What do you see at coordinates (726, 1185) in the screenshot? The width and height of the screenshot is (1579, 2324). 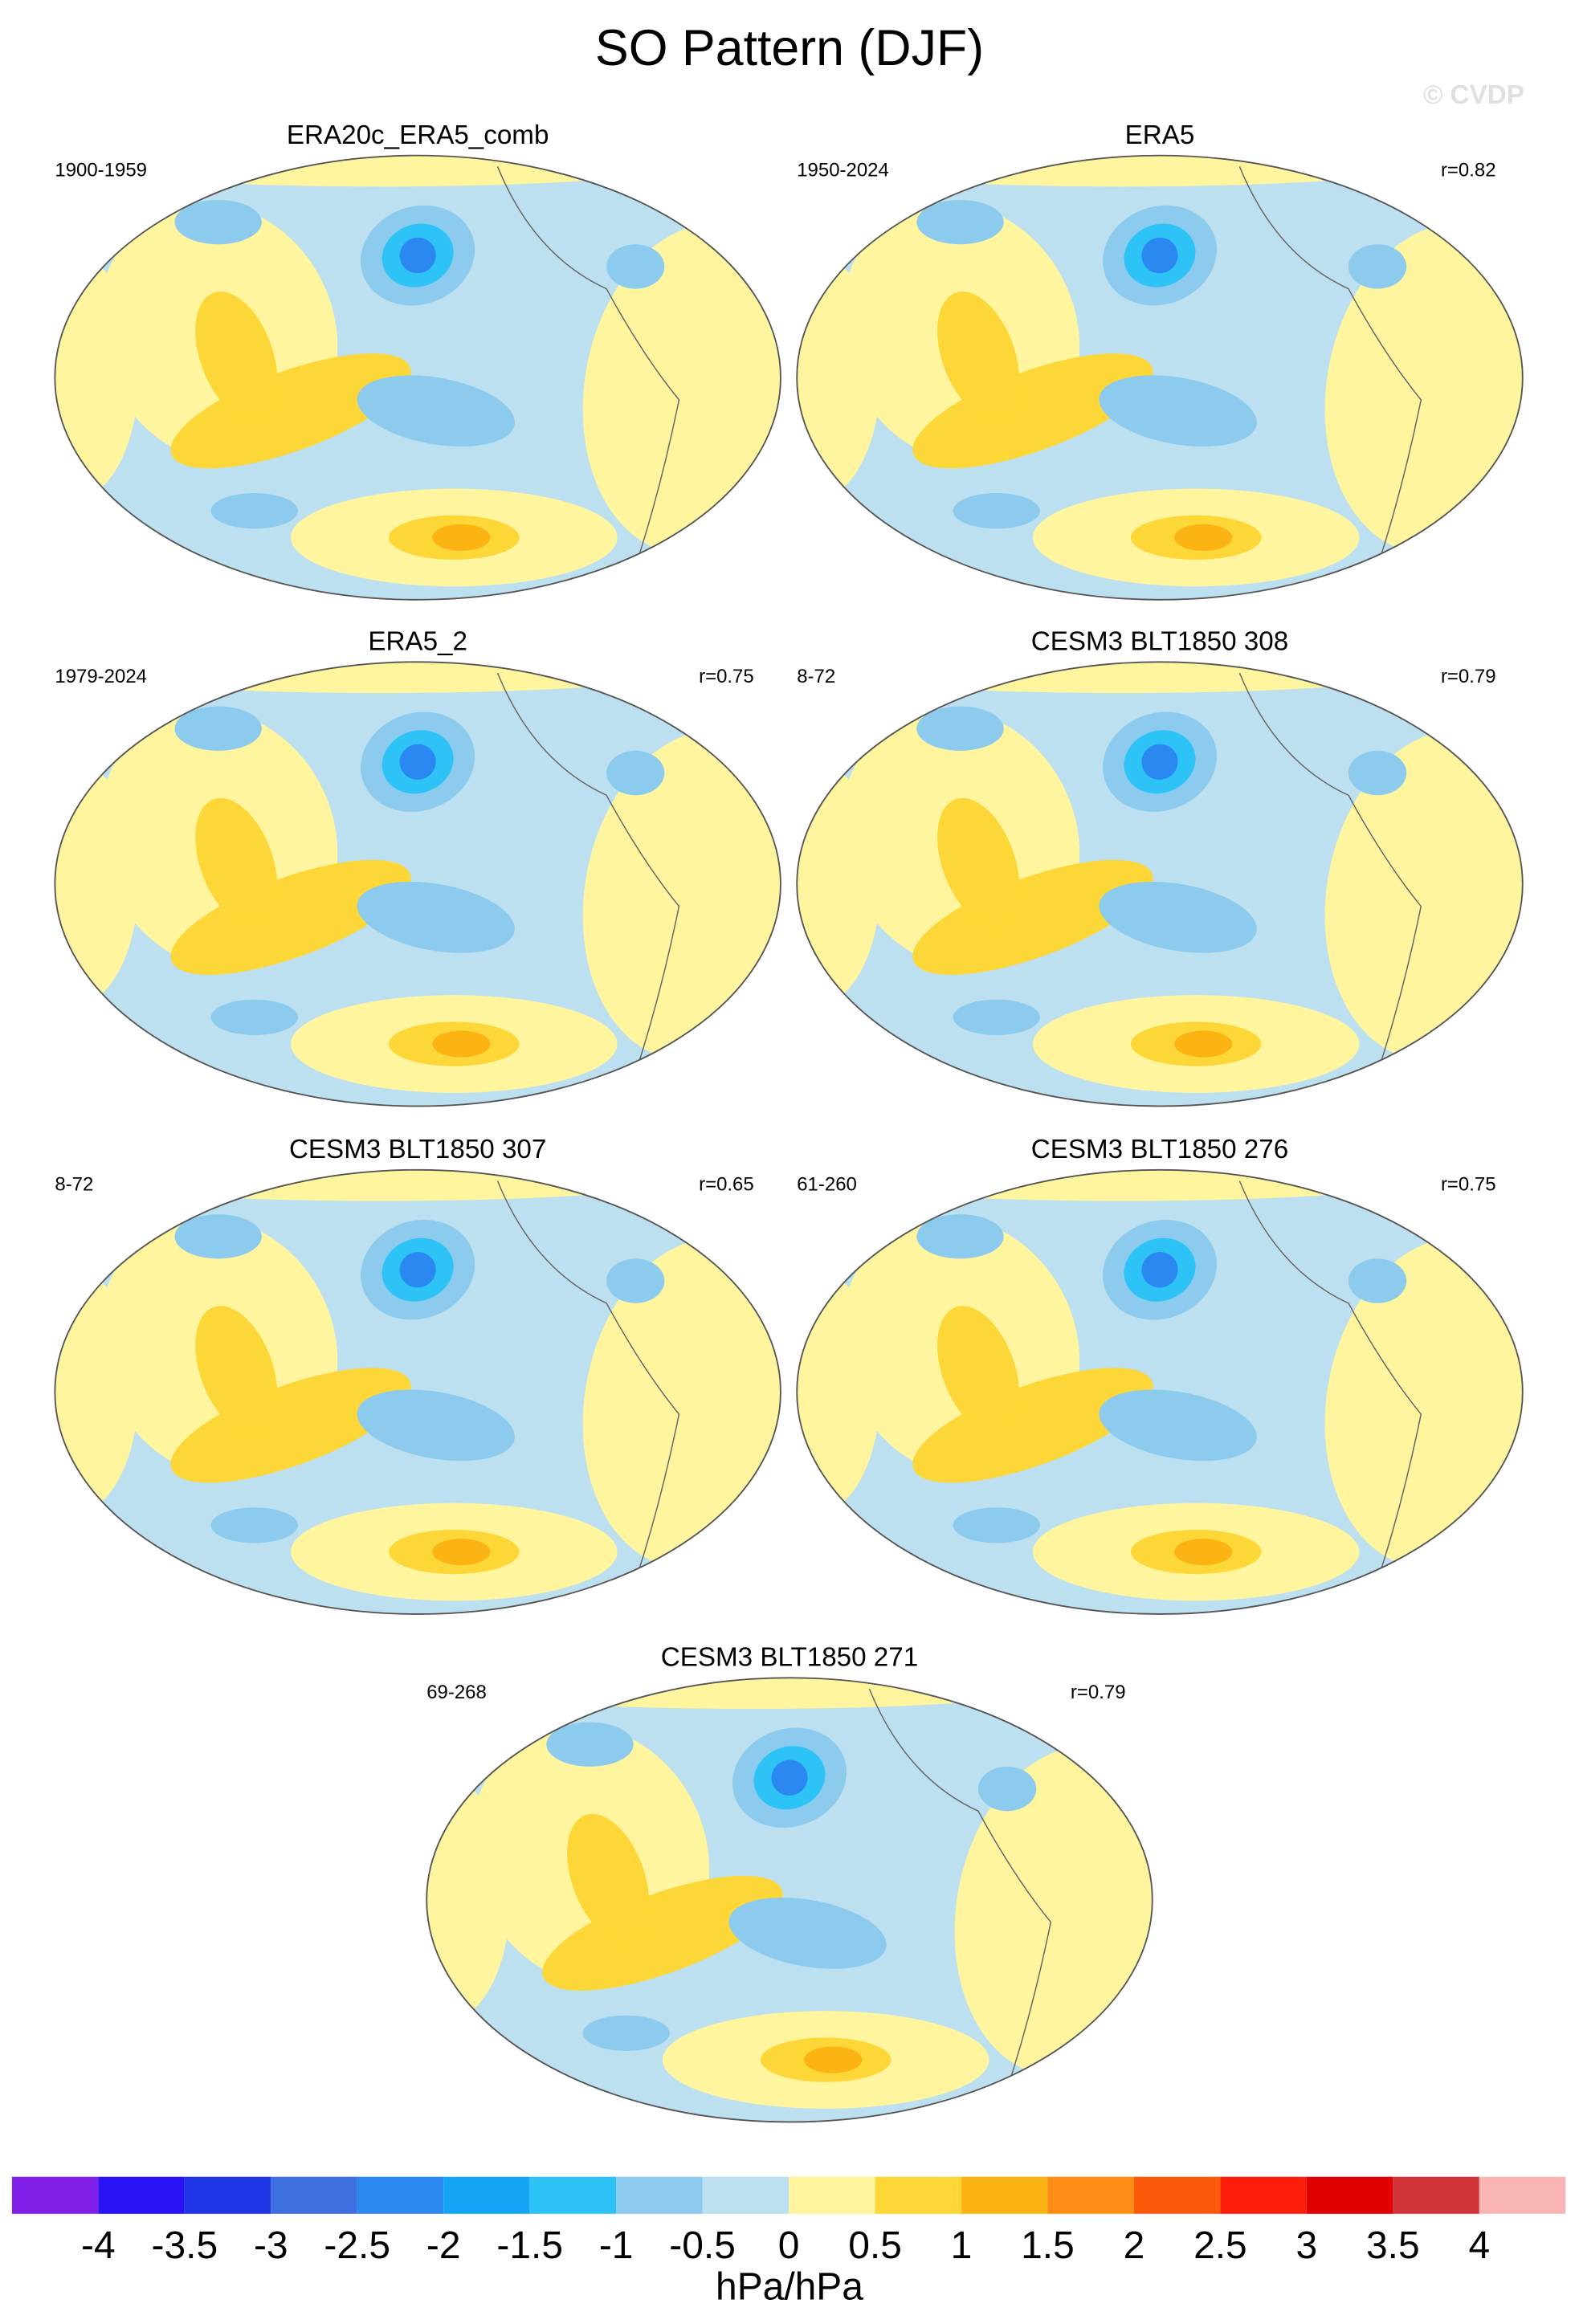 I see `panel-right-label: r=0.65` at bounding box center [726, 1185].